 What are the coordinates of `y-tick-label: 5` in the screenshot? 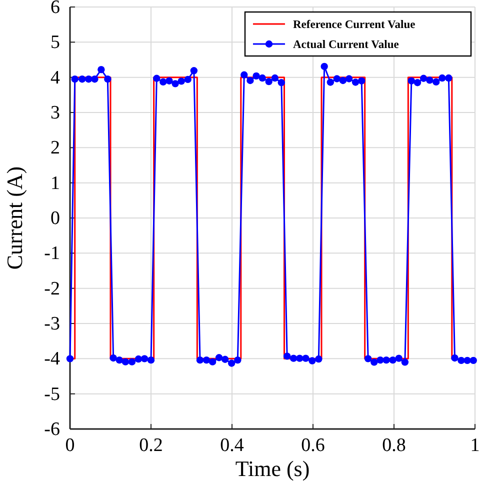 It's located at (55, 43).